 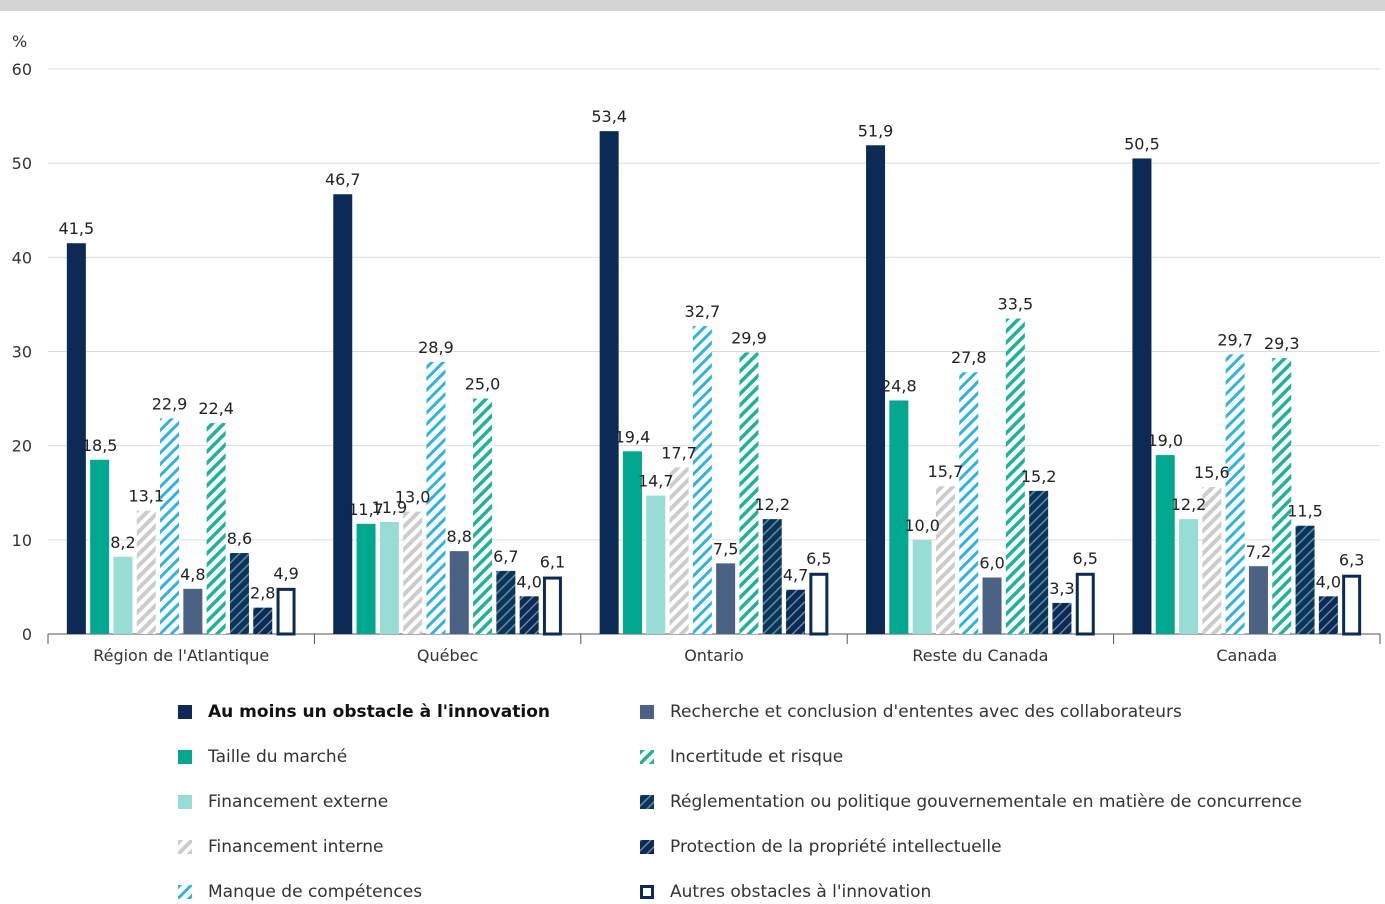 I want to click on bar-value-label: 6,7, so click(x=505, y=556).